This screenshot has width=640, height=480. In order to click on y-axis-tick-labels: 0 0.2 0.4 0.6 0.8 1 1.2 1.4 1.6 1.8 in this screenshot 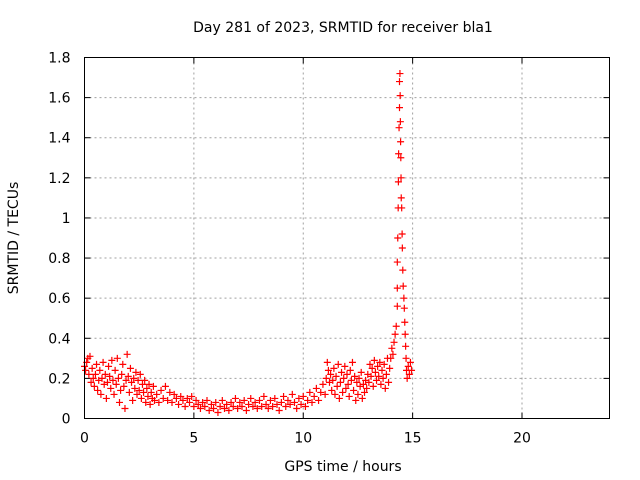, I will do `click(59, 239)`.